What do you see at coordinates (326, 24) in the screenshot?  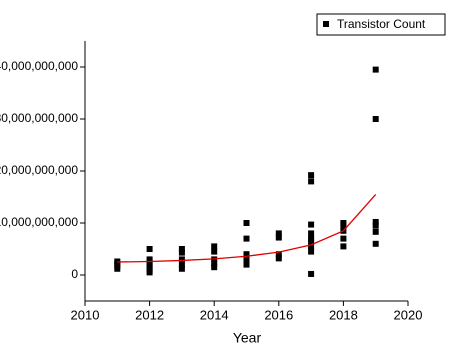 I see `legend-marker` at bounding box center [326, 24].